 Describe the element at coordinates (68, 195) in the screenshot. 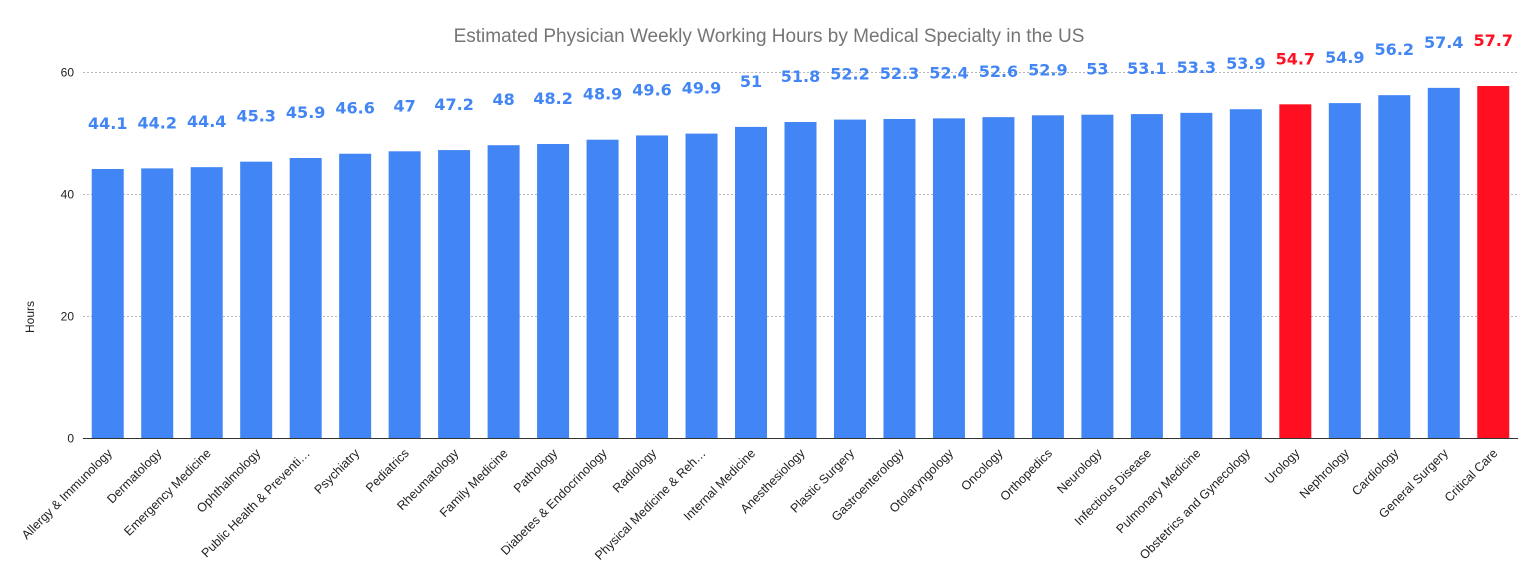

I see `y-tick-label: 40` at that location.